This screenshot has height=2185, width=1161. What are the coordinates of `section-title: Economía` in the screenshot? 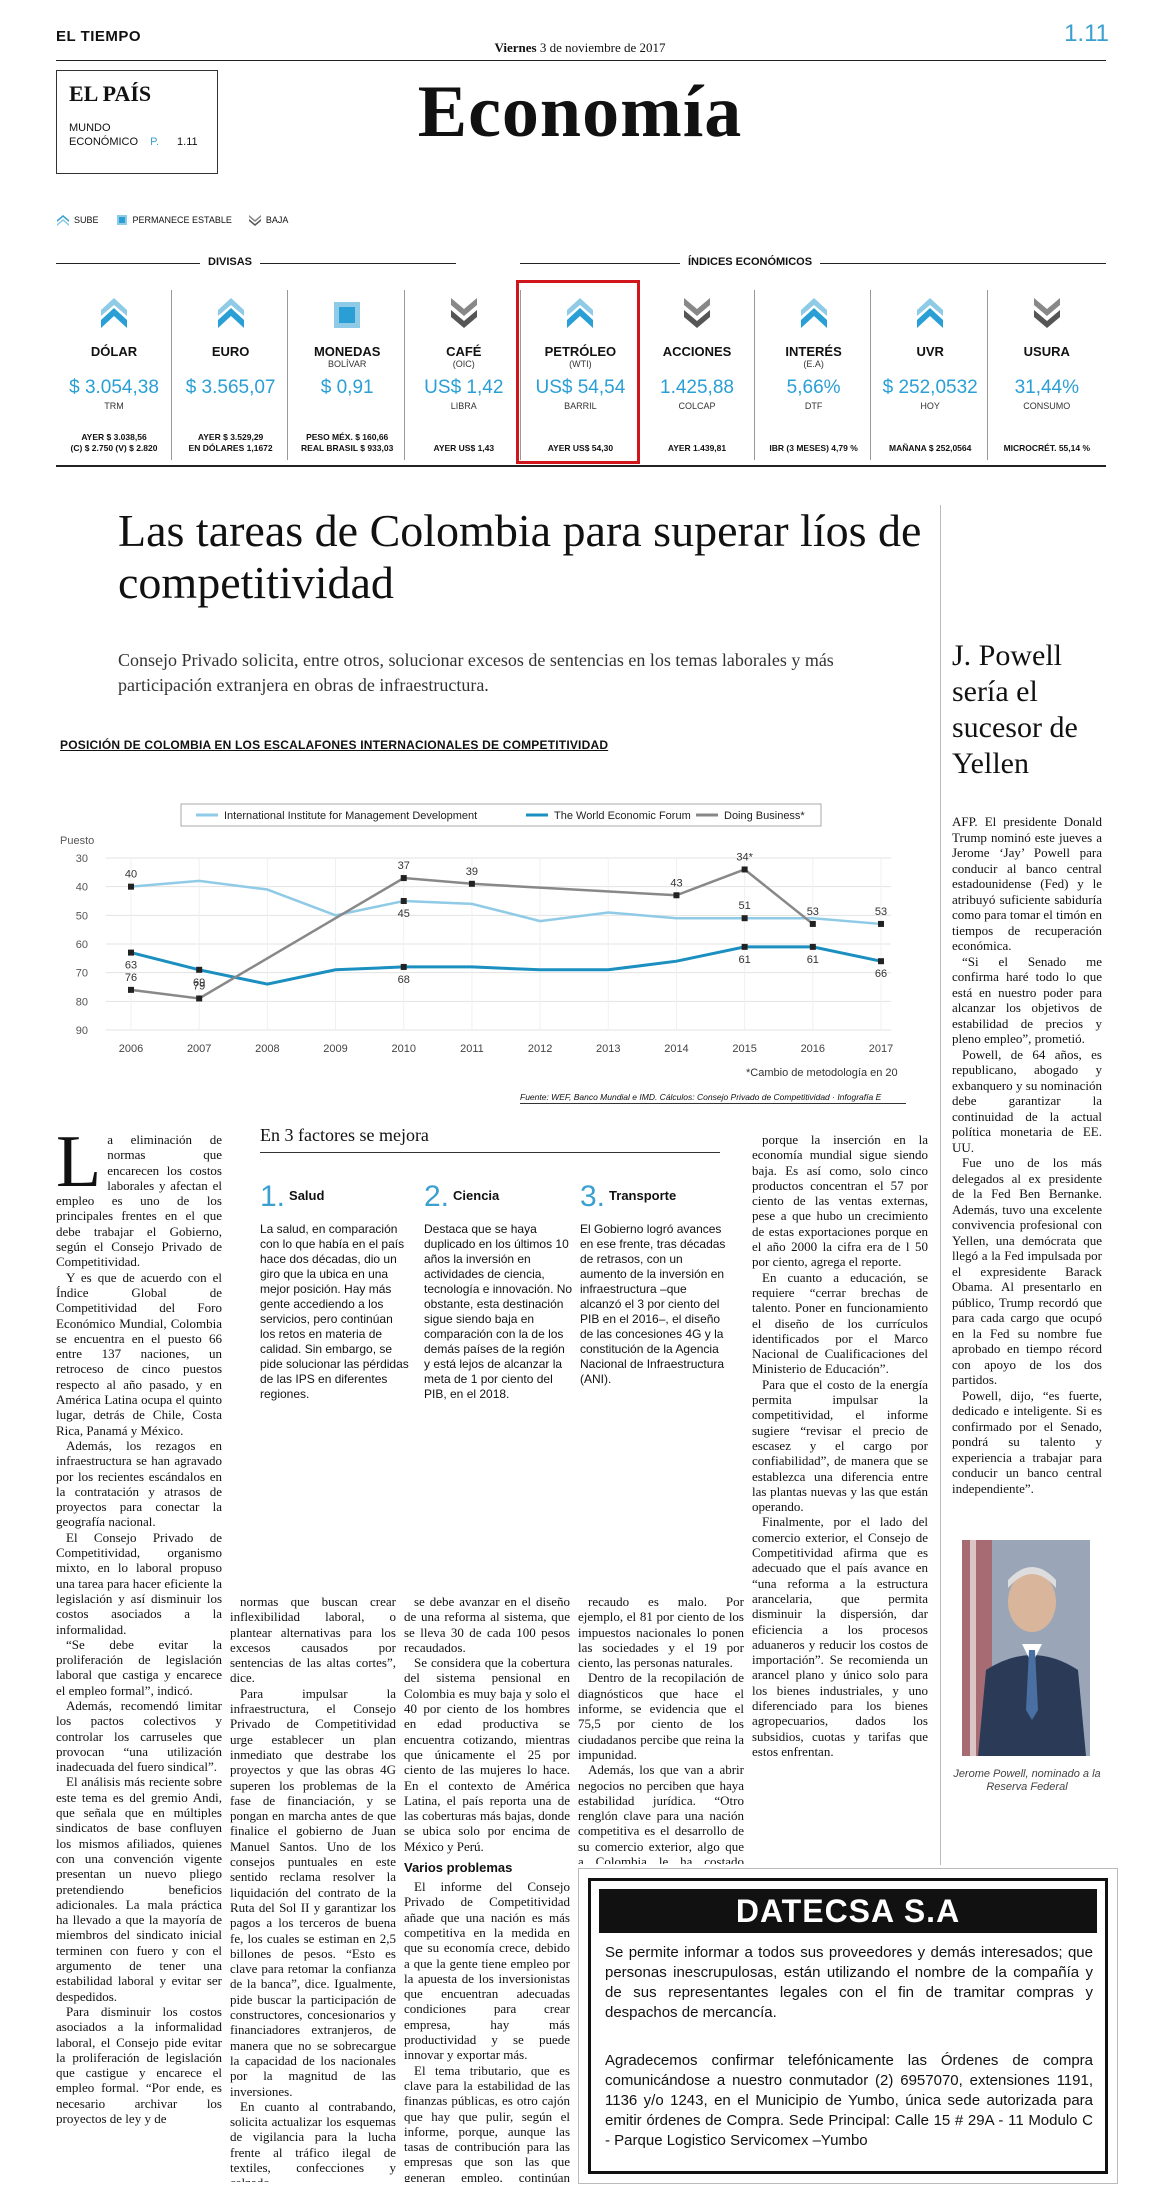 It's located at (580, 112).